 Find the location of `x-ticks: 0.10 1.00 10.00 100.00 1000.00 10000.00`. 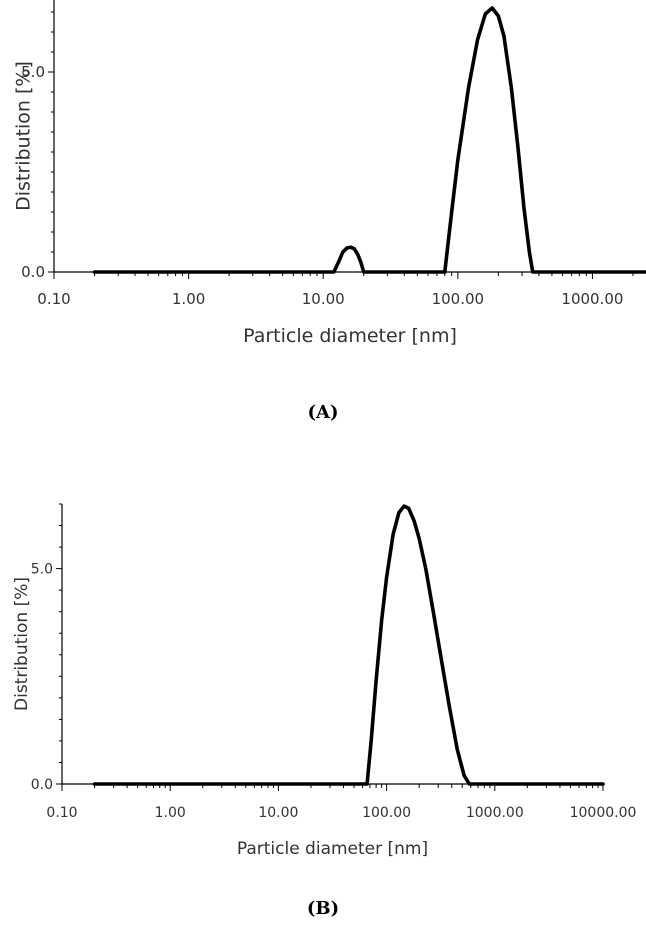

x-ticks: 0.10 1.00 10.00 100.00 1000.00 10000.00 is located at coordinates (341, 802).